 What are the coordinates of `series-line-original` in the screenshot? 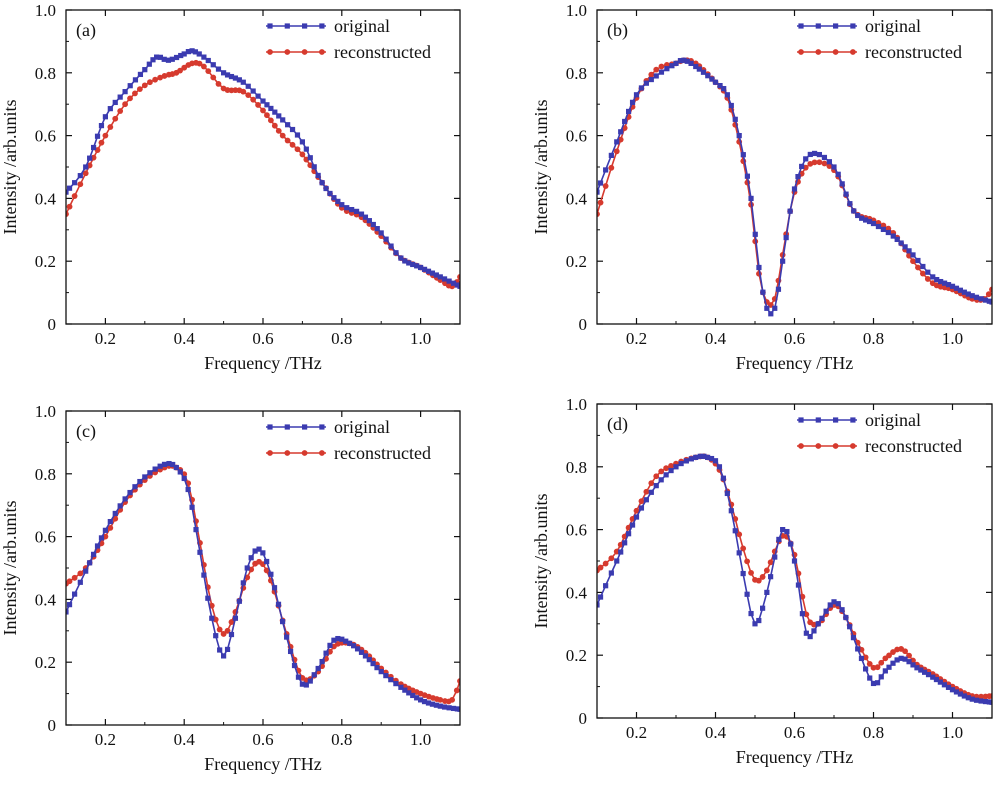 It's located at (794, 579).